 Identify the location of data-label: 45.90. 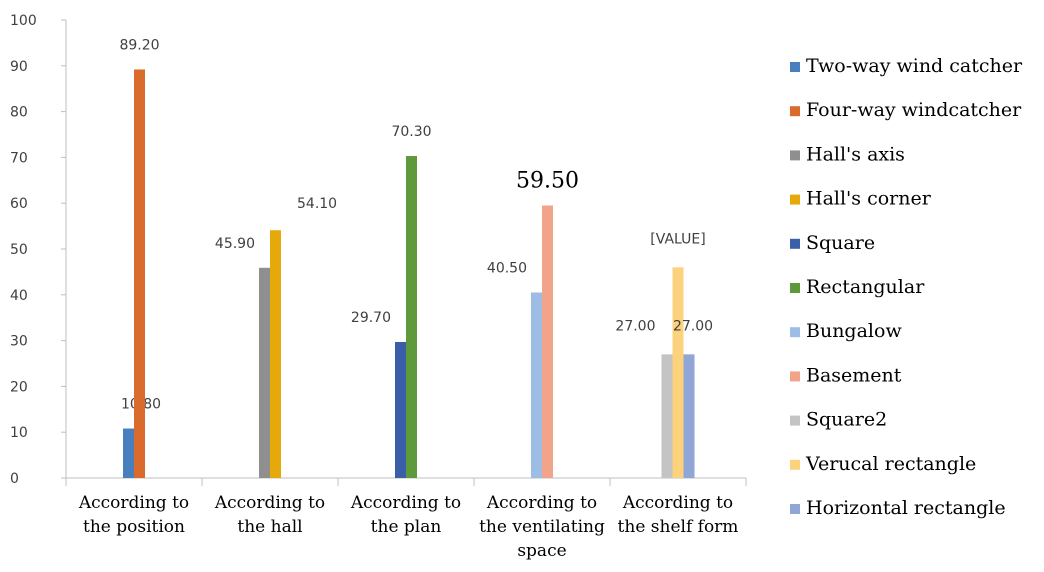
(235, 244).